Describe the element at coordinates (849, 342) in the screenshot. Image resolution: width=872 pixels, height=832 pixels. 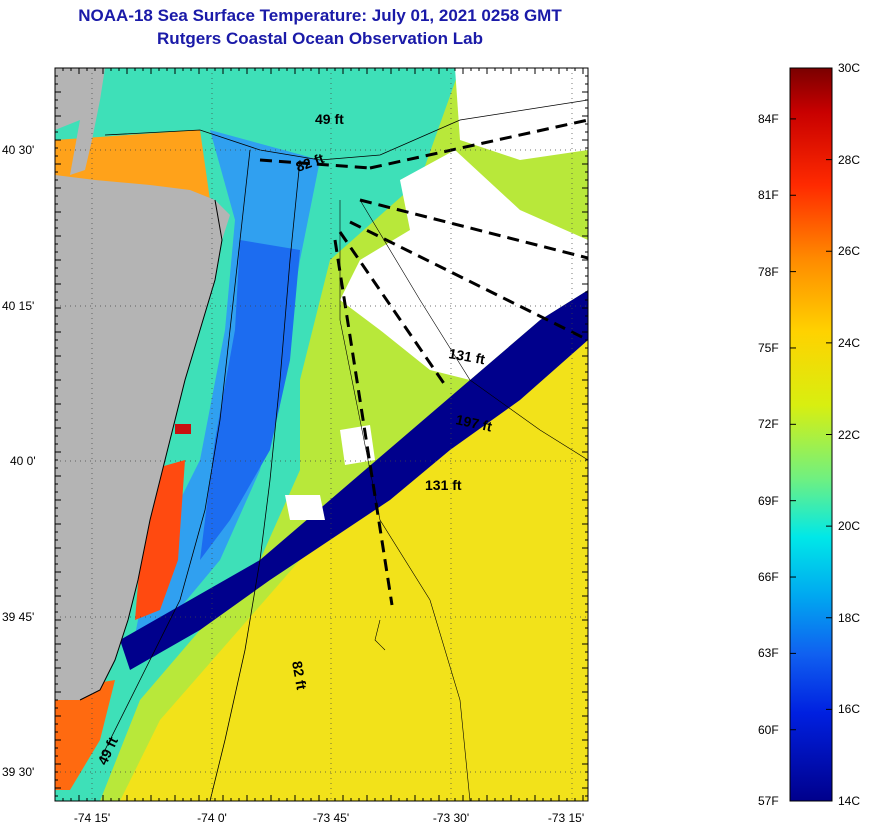
I see `celsius-label: 24C` at that location.